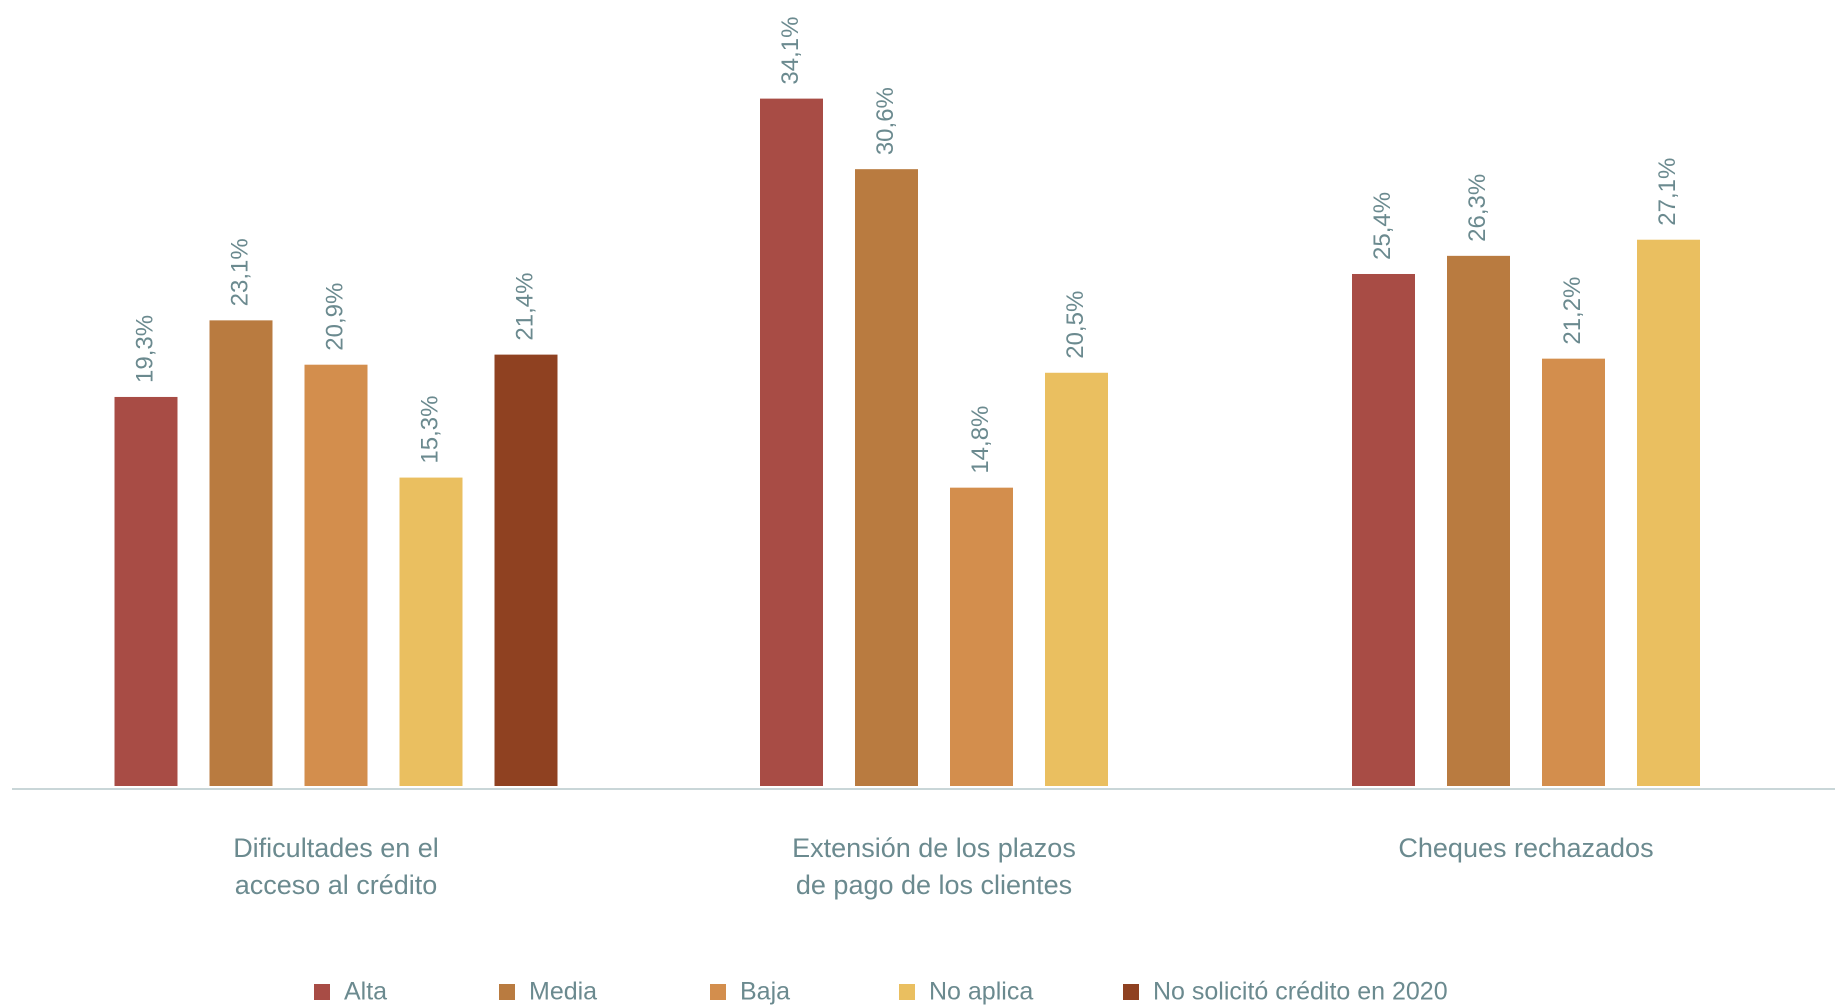 The image size is (1835, 1008). Describe the element at coordinates (563, 992) in the screenshot. I see `legend-label: Media` at that location.